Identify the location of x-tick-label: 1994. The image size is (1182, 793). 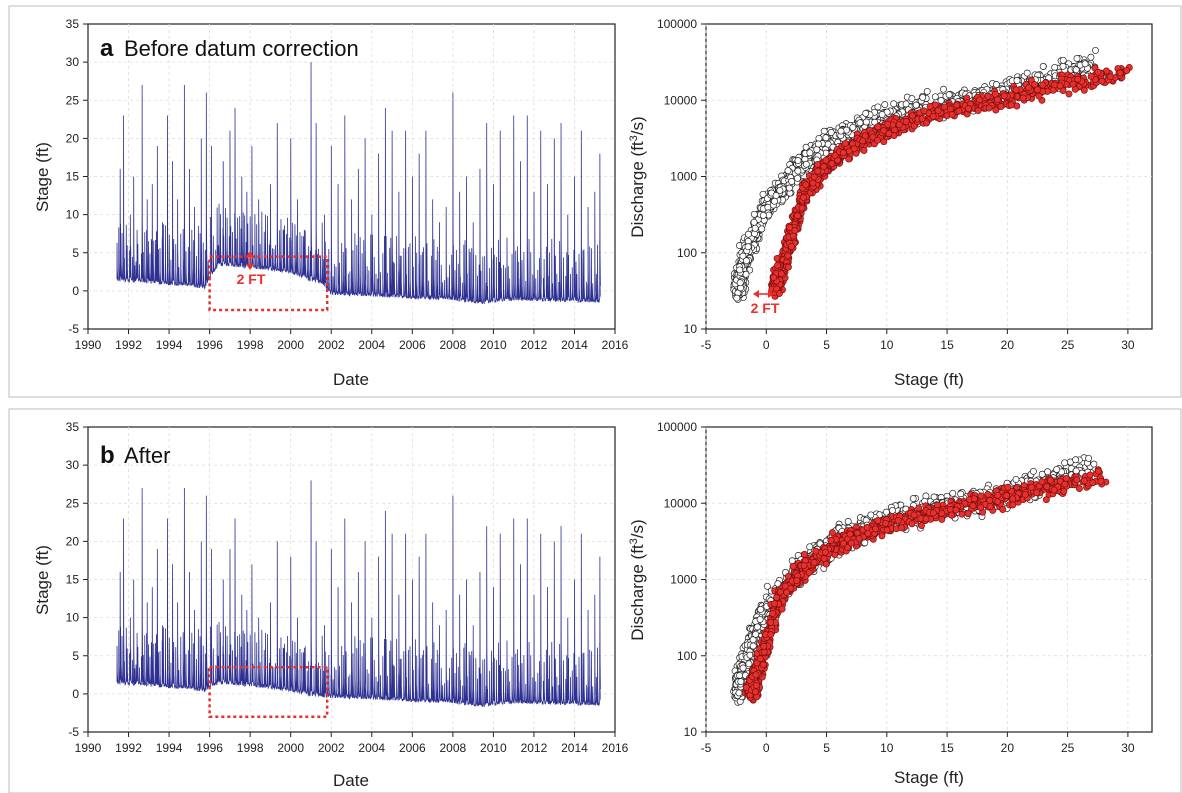
(169, 345).